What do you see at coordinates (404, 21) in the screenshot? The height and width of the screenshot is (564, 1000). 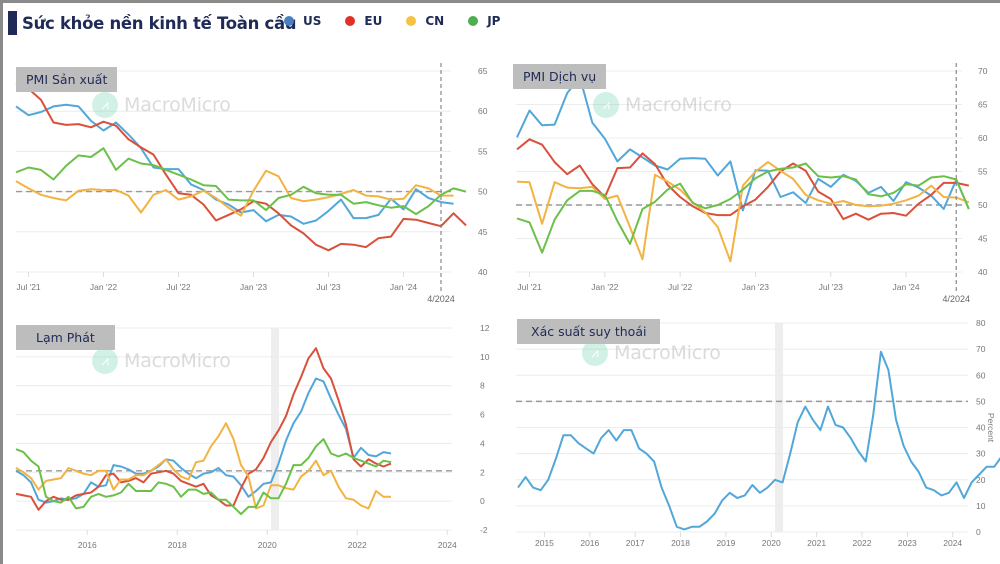 I see `legend: US EU CN JP` at bounding box center [404, 21].